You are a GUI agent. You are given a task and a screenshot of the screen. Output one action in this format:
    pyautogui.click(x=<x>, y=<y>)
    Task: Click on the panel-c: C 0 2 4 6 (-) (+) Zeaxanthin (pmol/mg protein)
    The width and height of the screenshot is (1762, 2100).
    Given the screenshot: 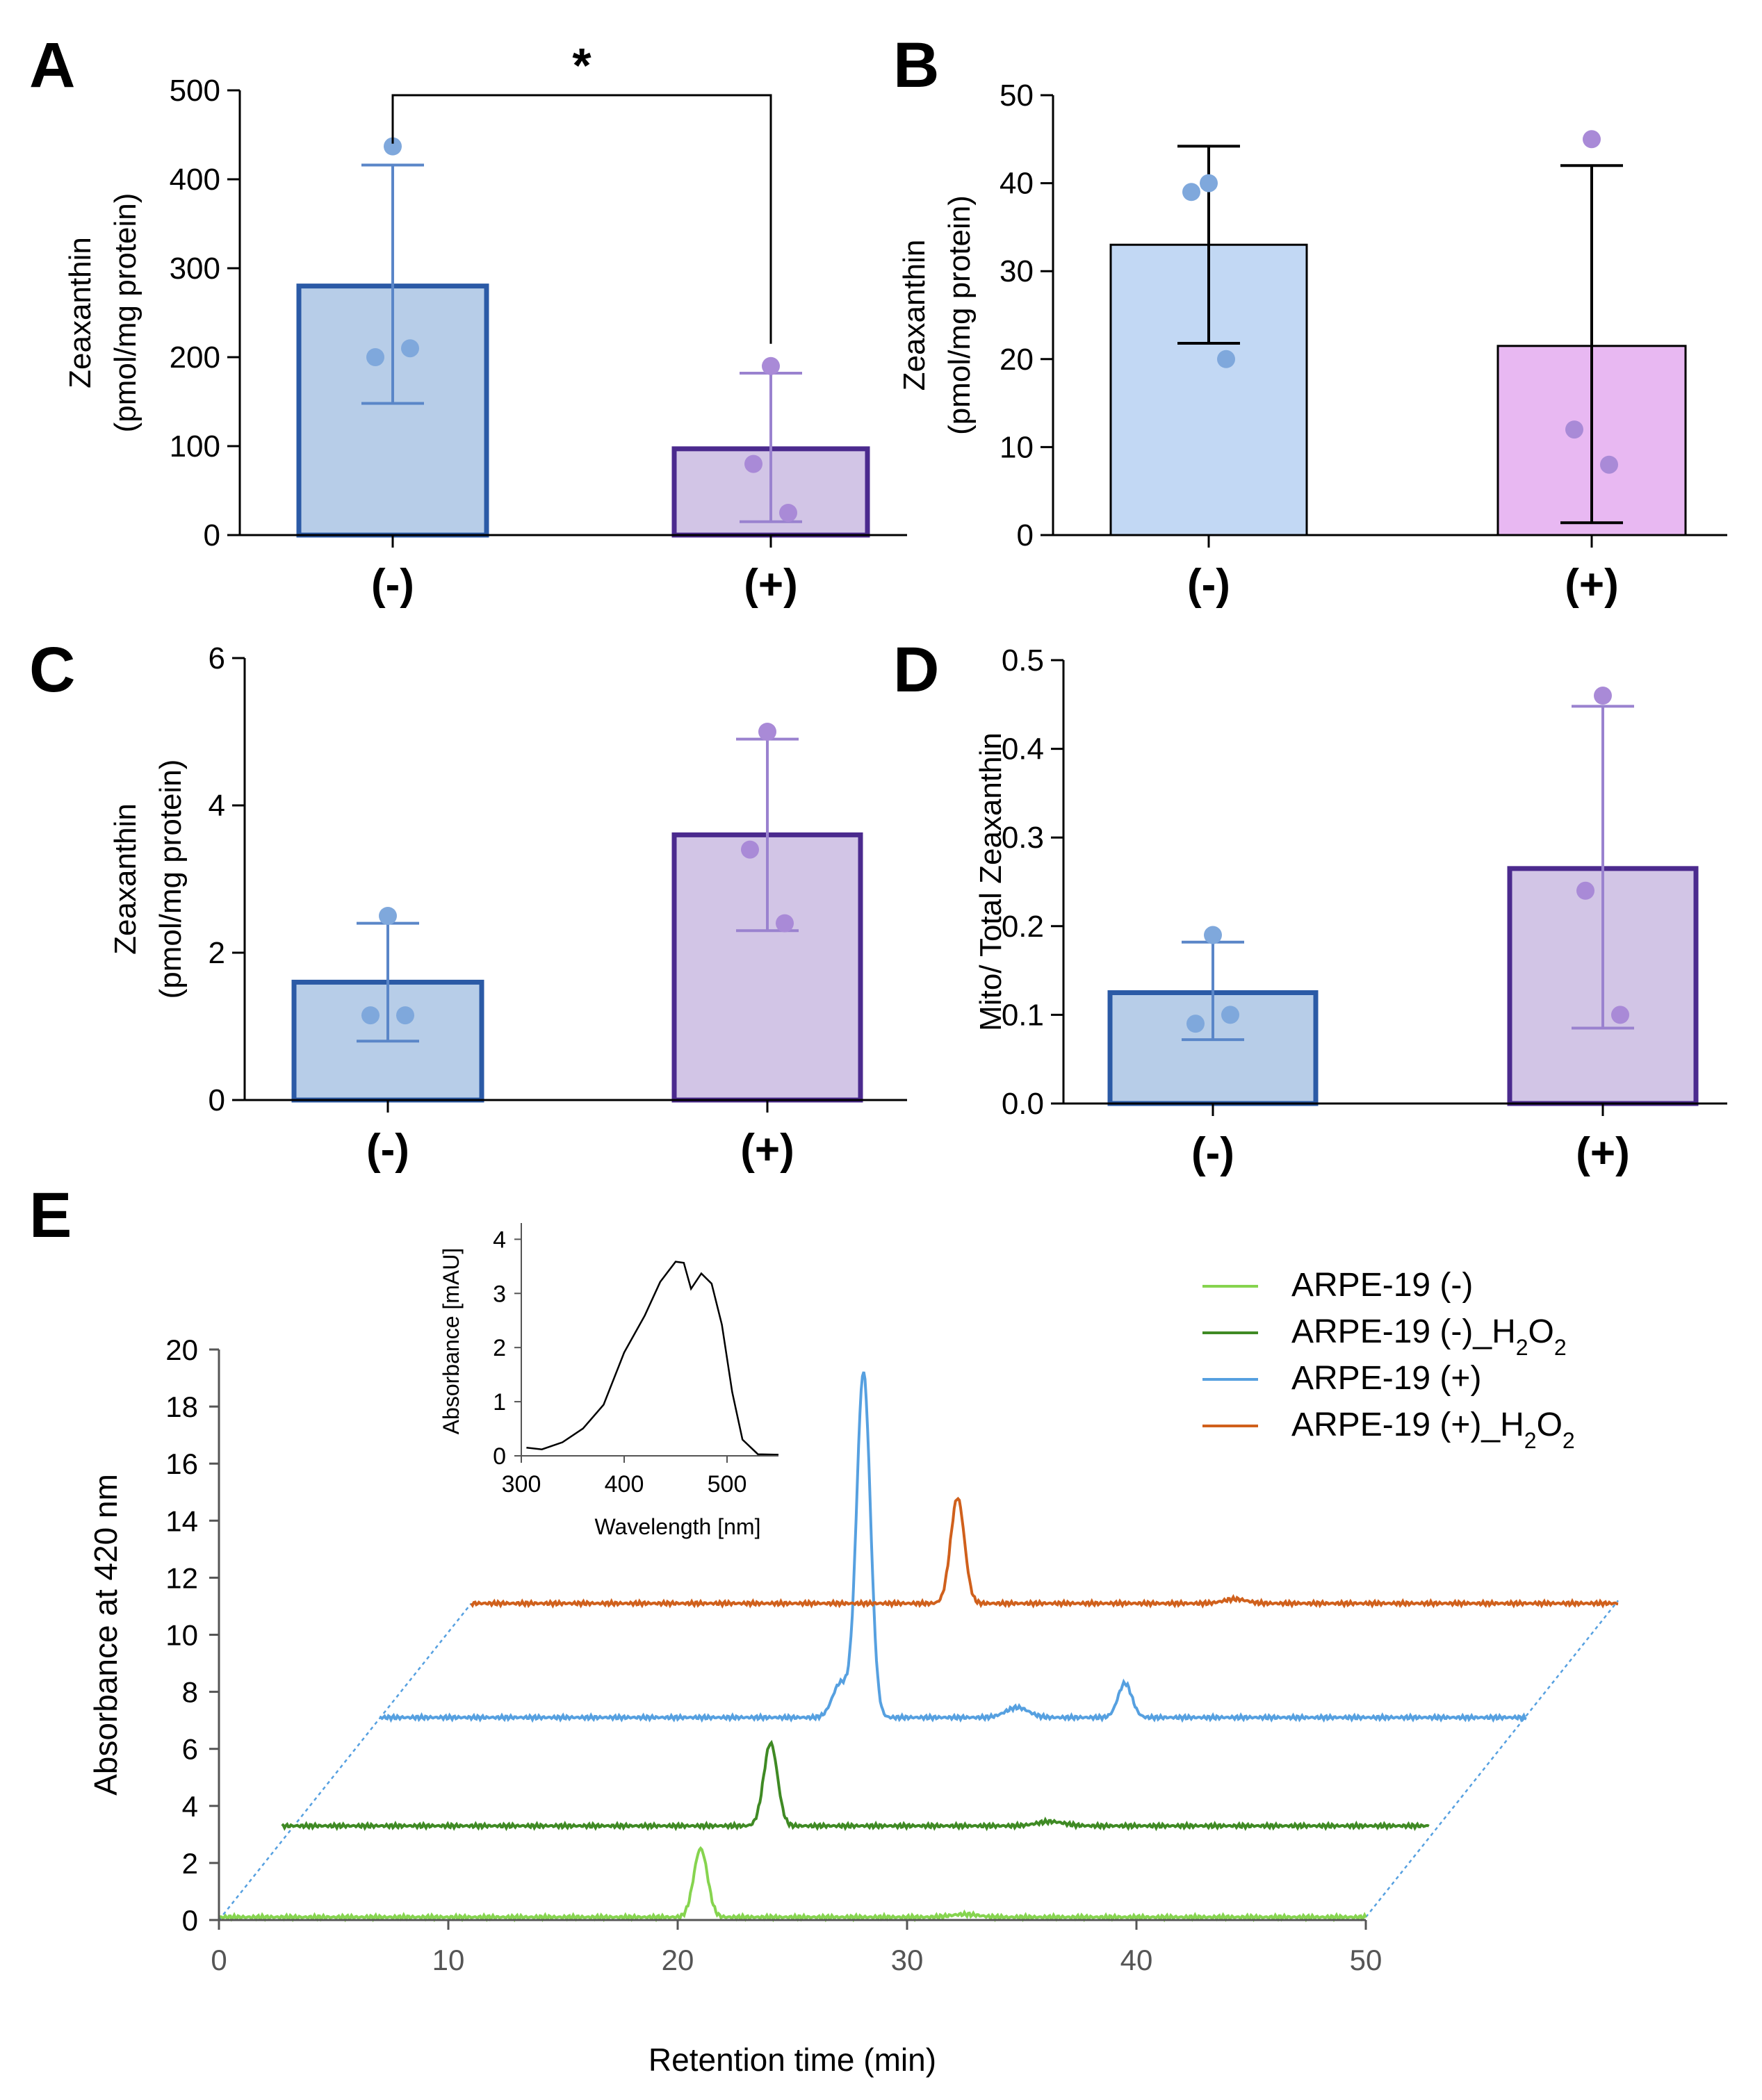 What is the action you would take?
    pyautogui.click(x=468, y=904)
    